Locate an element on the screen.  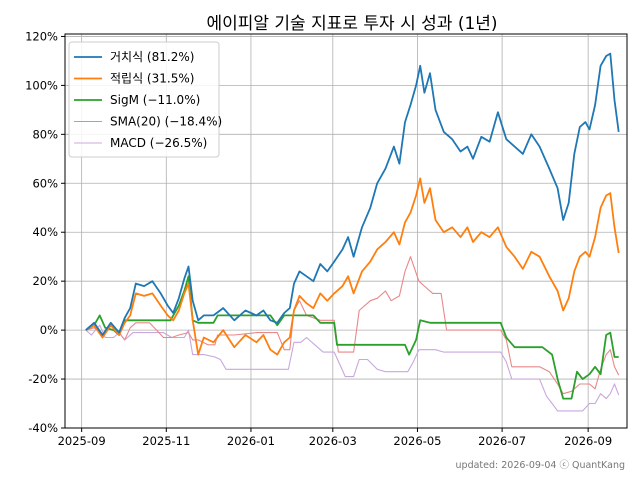
x-tick-label: 2025-11 is located at coordinates (166, 441).